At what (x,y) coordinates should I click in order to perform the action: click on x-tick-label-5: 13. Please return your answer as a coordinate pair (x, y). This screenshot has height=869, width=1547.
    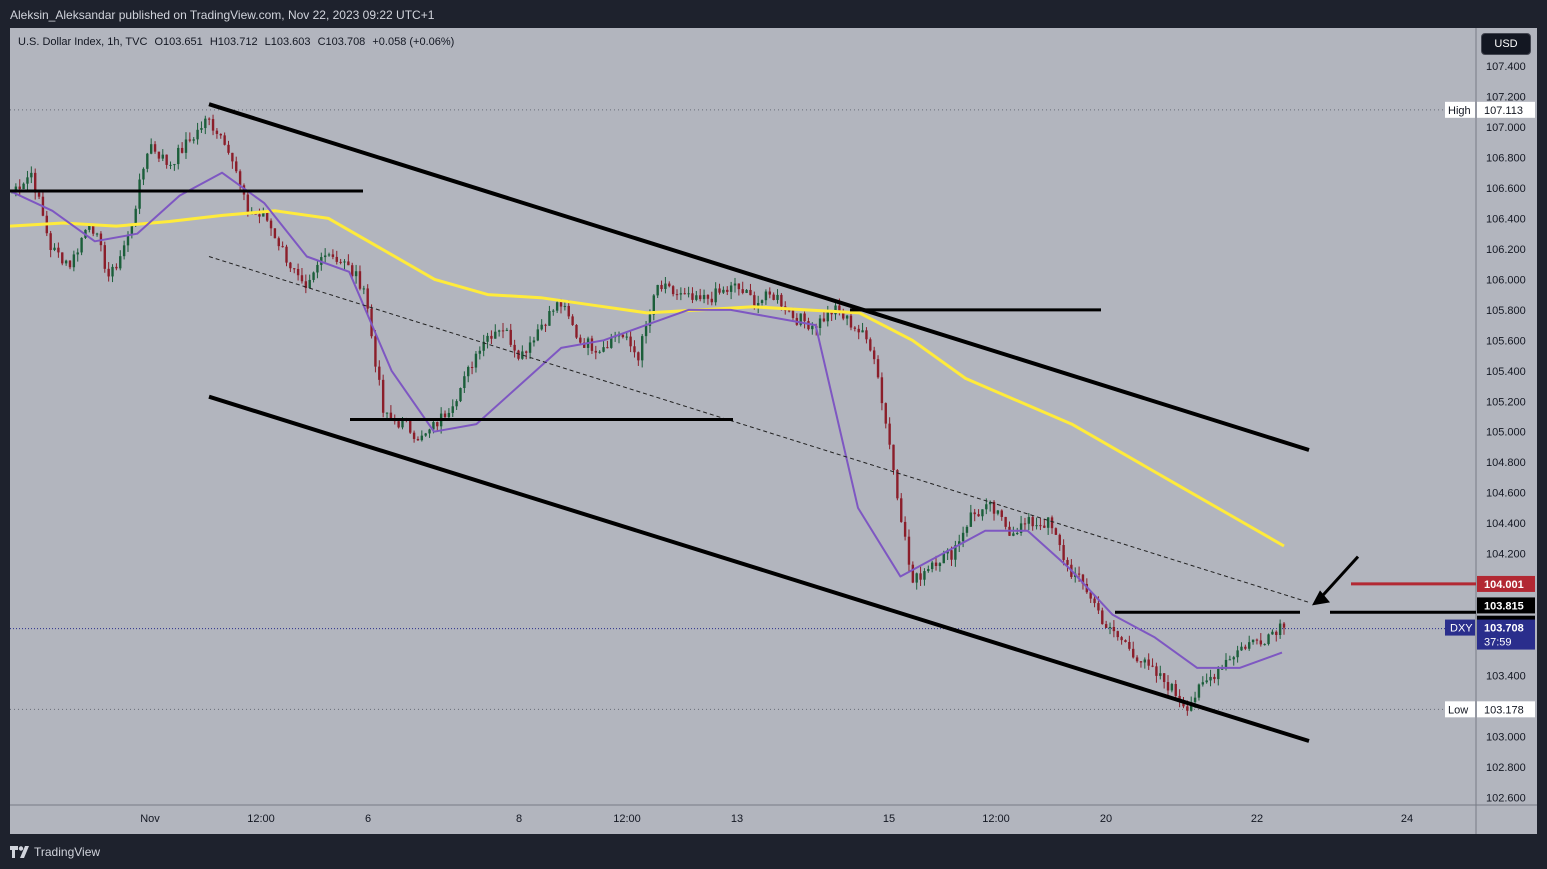
    Looking at the image, I should click on (737, 819).